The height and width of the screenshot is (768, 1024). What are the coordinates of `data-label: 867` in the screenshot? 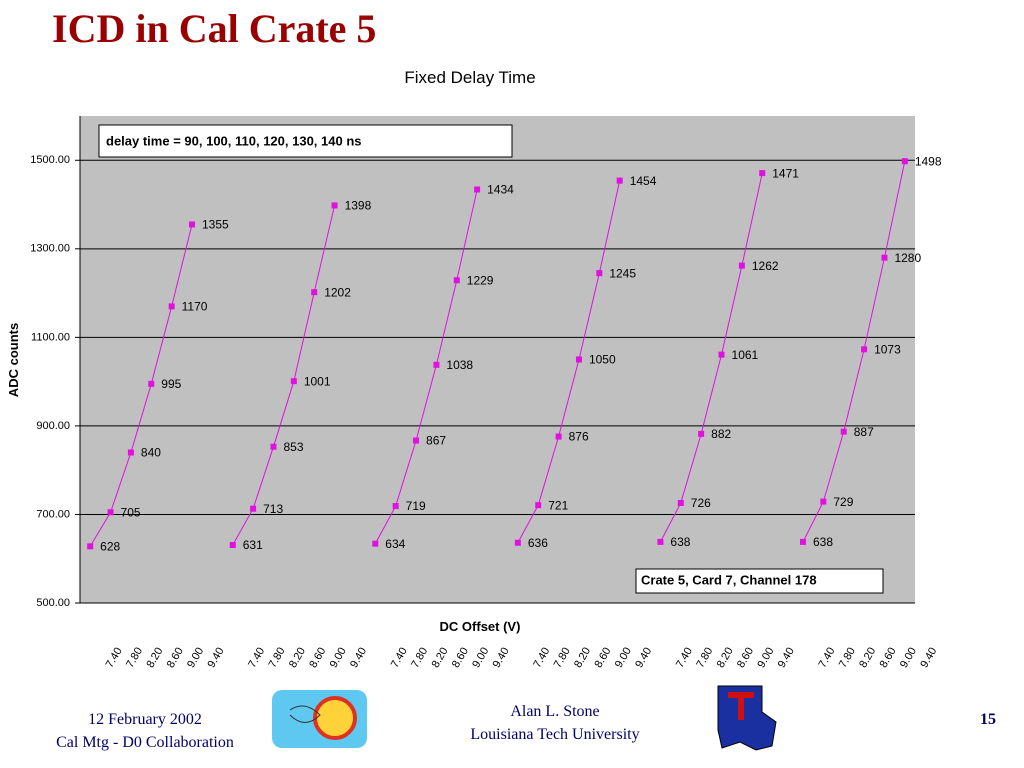 It's located at (436, 441).